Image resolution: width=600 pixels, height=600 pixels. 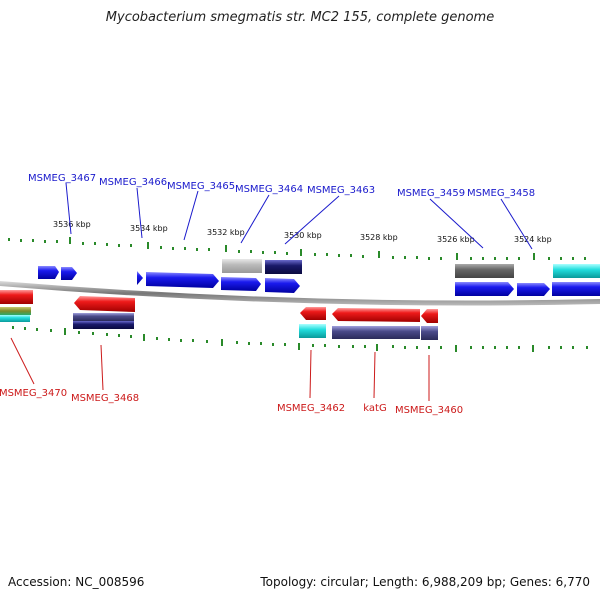 What do you see at coordinates (226, 232) in the screenshot?
I see `scale-label: 3532 kbp` at bounding box center [226, 232].